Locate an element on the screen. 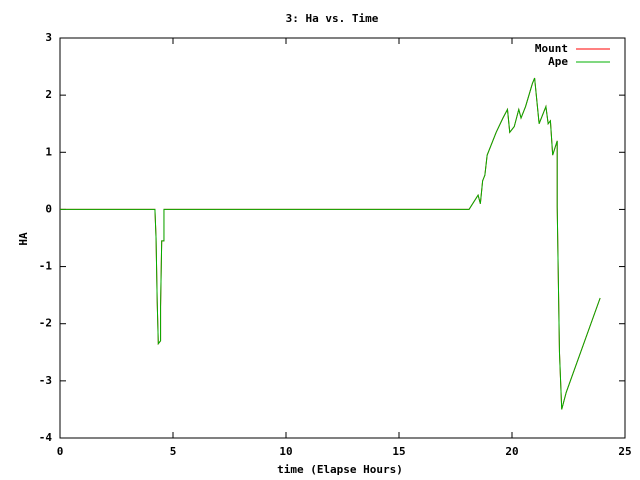 This screenshot has width=640, height=480. x-axis-label: time (Elapse Hours) is located at coordinates (340, 469).